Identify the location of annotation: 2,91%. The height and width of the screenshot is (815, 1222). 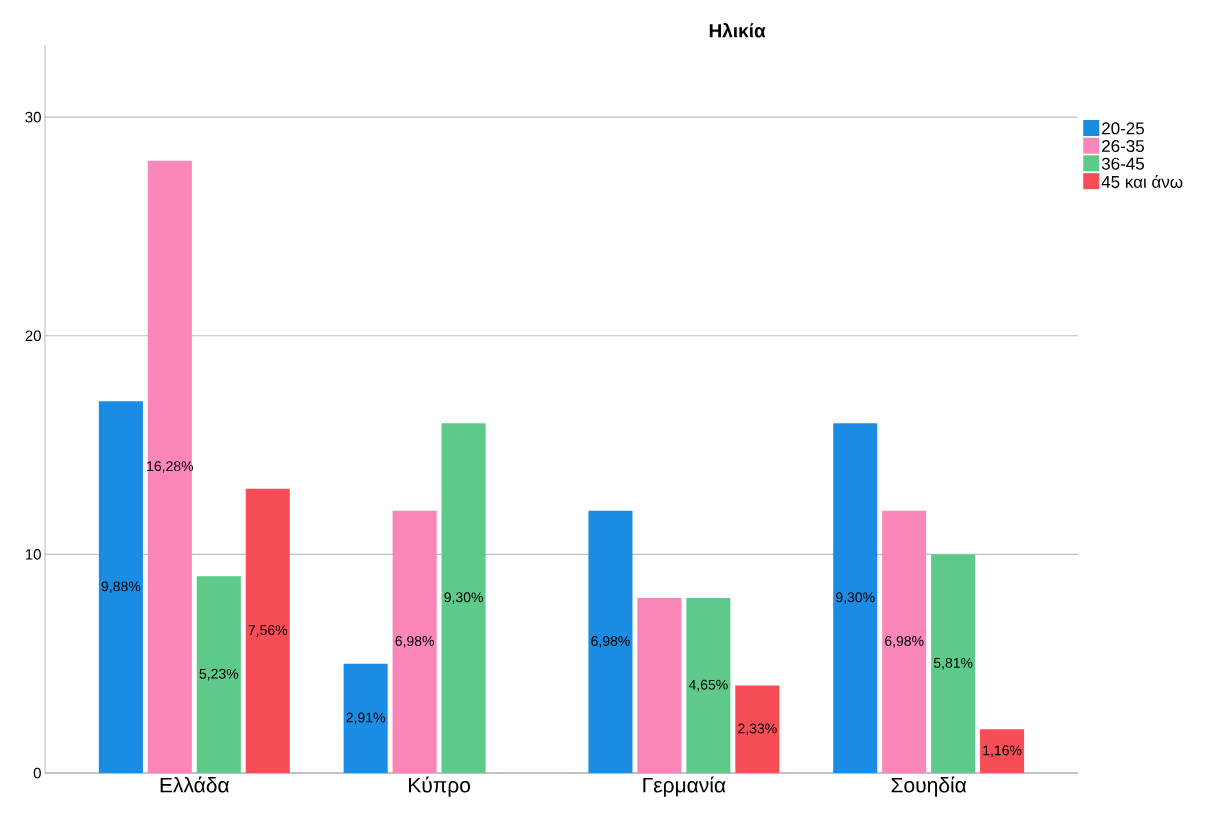
(366, 718).